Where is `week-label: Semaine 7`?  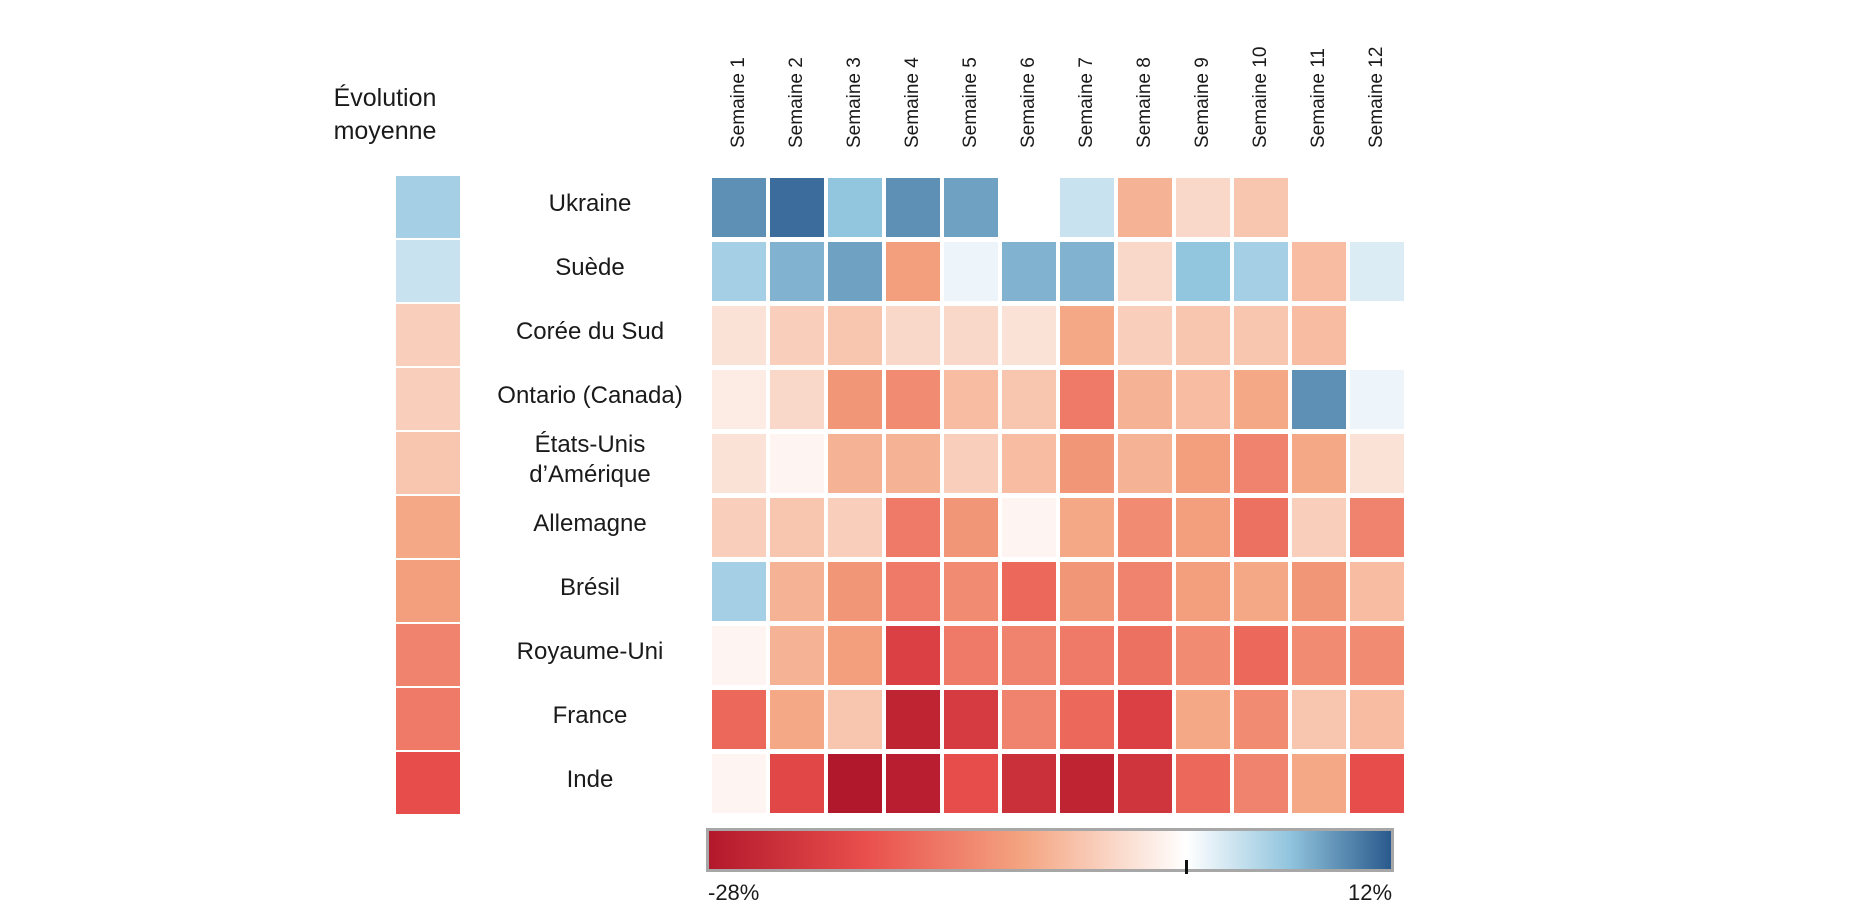 week-label: Semaine 7 is located at coordinates (1086, 102).